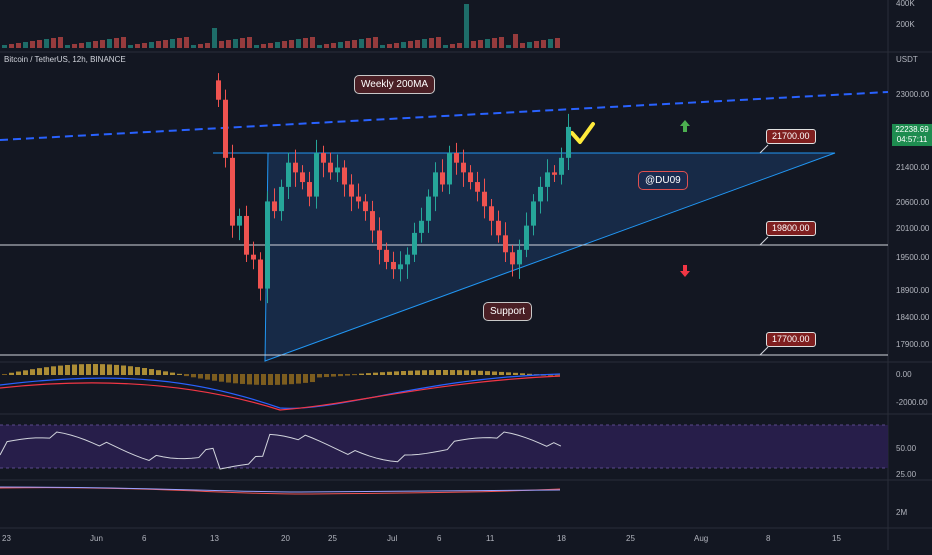  I want to click on level-tag-19800: 19800.00, so click(791, 228).